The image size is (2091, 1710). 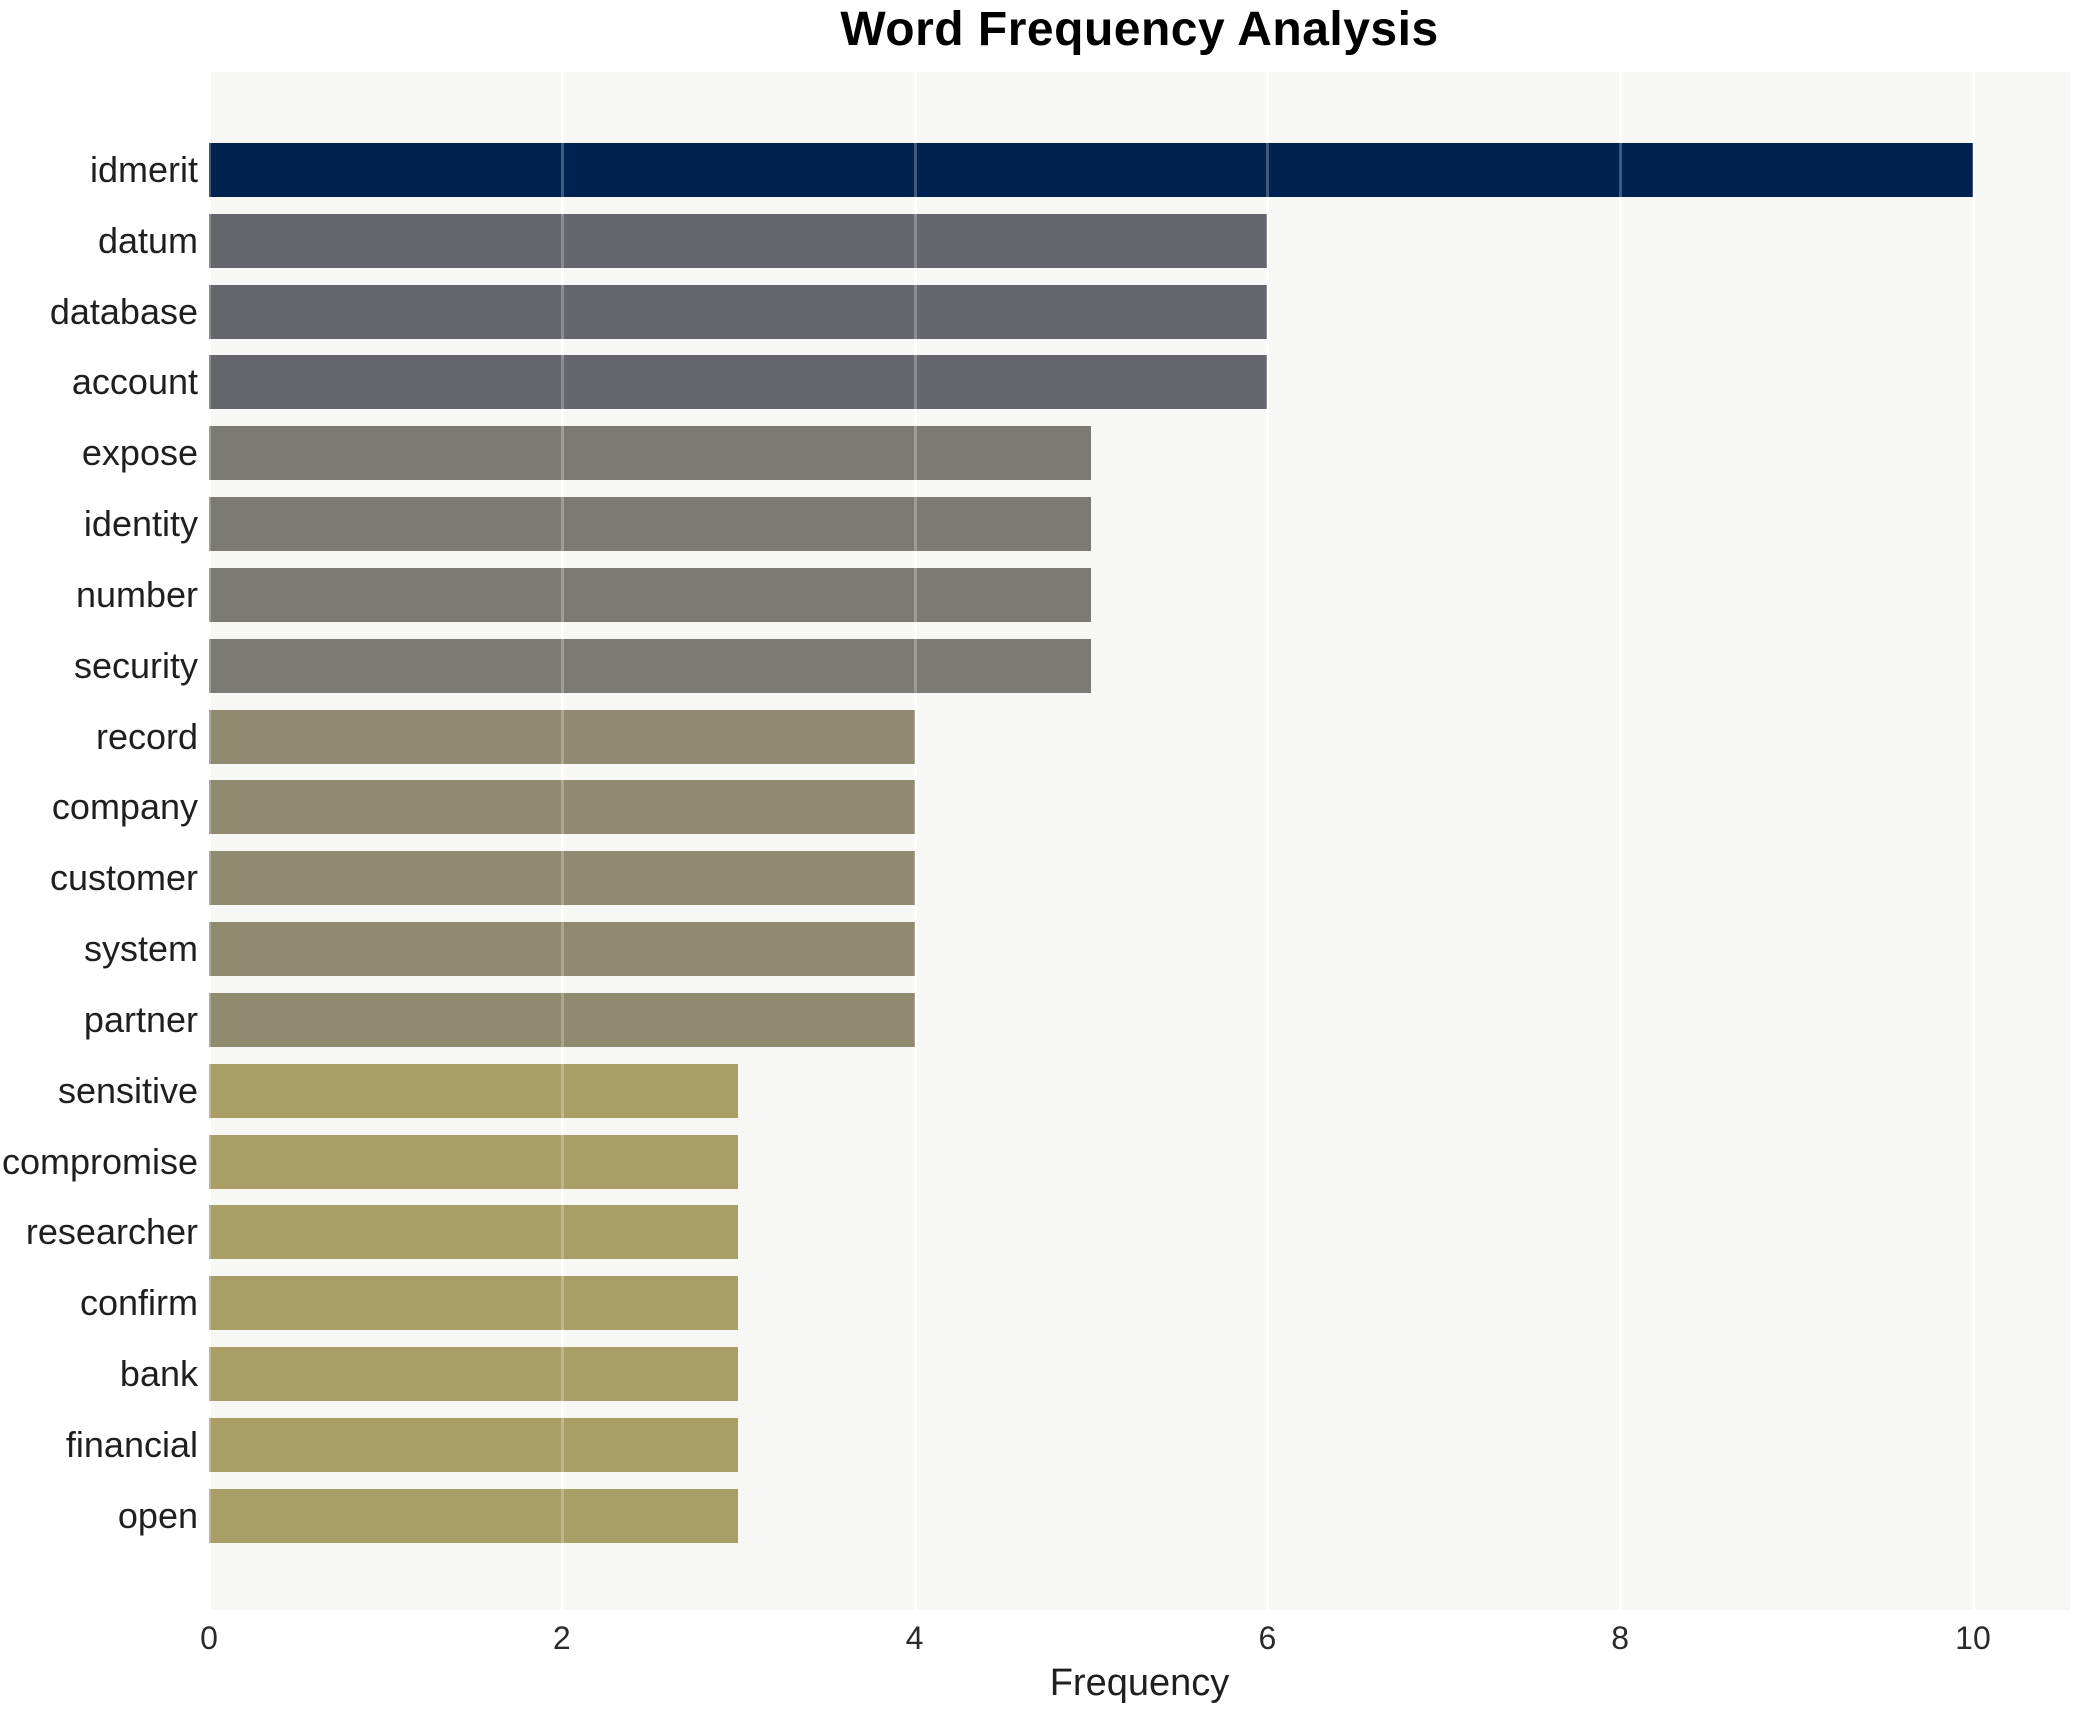 I want to click on y-label-sensitive: sensitive, so click(x=127, y=1090).